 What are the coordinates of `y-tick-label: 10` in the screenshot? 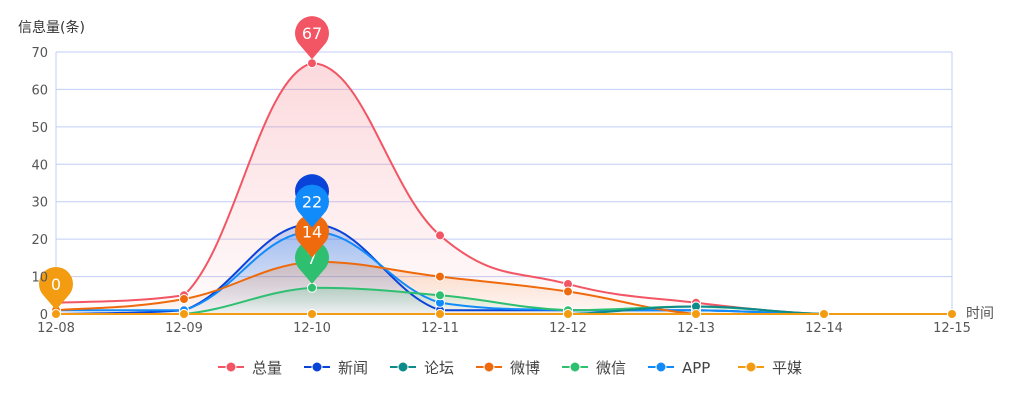 It's located at (39, 278).